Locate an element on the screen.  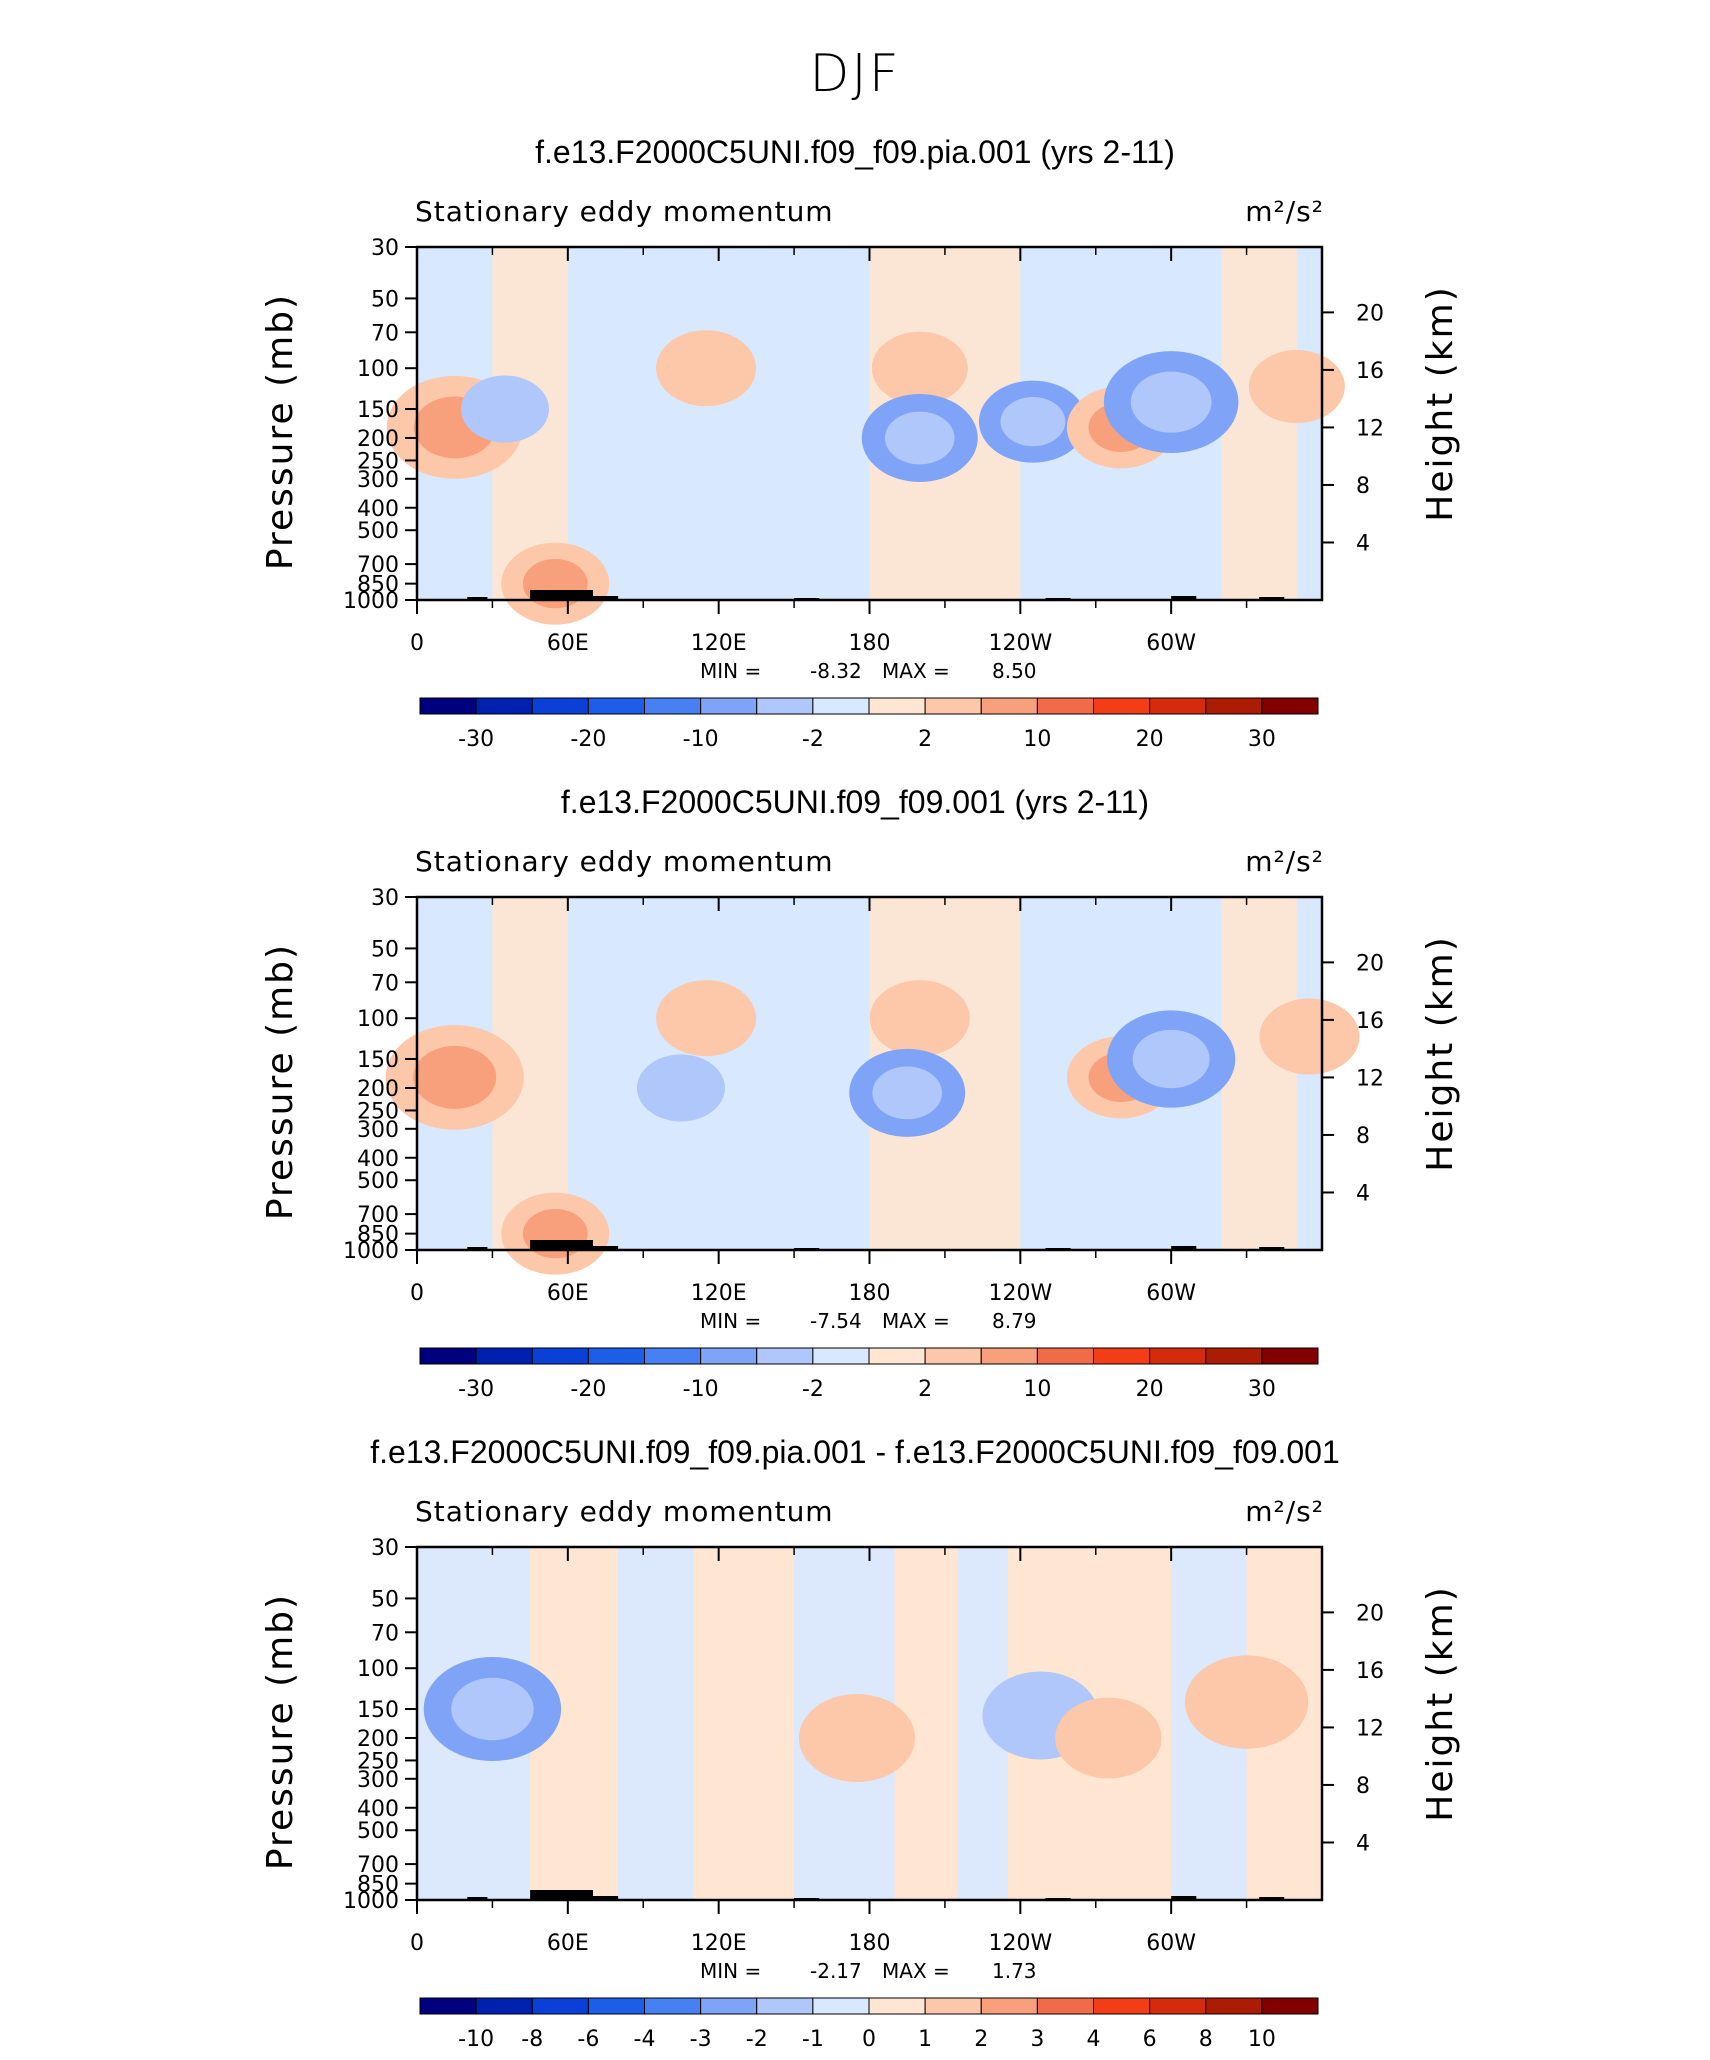
min-value: -8.32 is located at coordinates (836, 671).